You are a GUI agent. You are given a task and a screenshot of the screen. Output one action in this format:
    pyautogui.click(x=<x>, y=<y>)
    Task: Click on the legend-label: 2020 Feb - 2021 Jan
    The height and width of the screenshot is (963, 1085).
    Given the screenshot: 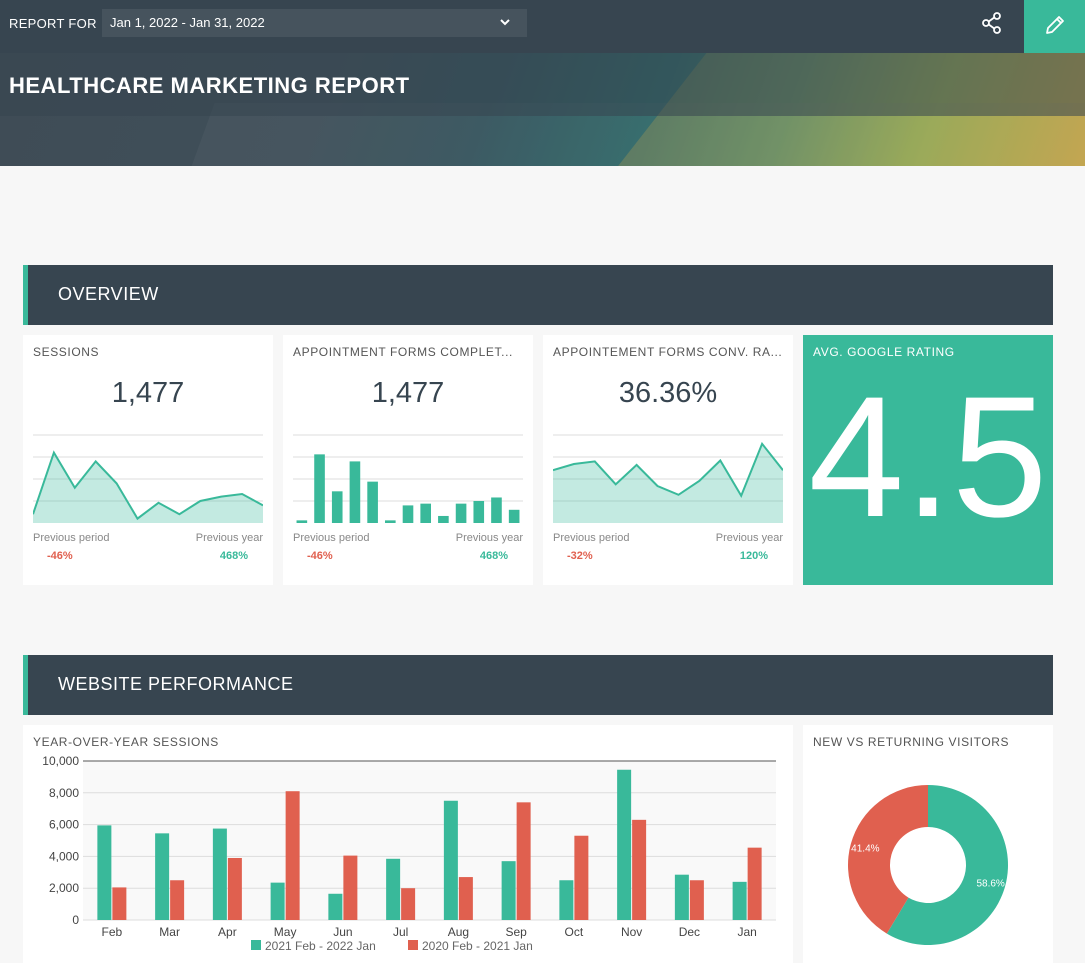 What is the action you would take?
    pyautogui.click(x=477, y=946)
    